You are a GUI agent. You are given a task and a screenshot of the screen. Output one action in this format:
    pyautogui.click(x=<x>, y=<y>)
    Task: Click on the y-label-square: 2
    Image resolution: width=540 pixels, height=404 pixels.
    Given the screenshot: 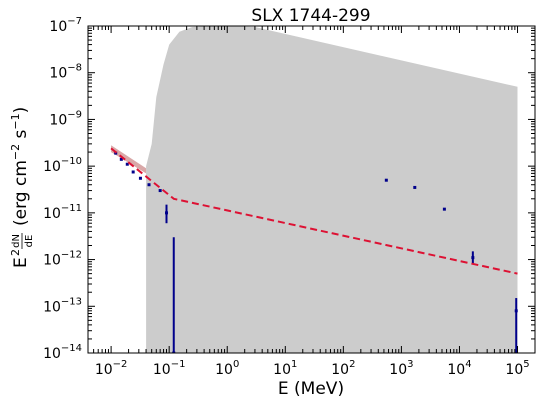 What is the action you would take?
    pyautogui.click(x=15, y=252)
    